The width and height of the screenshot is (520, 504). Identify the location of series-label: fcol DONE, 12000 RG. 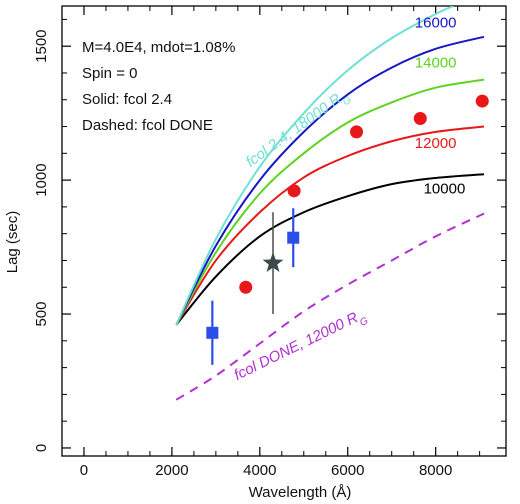
(300, 347).